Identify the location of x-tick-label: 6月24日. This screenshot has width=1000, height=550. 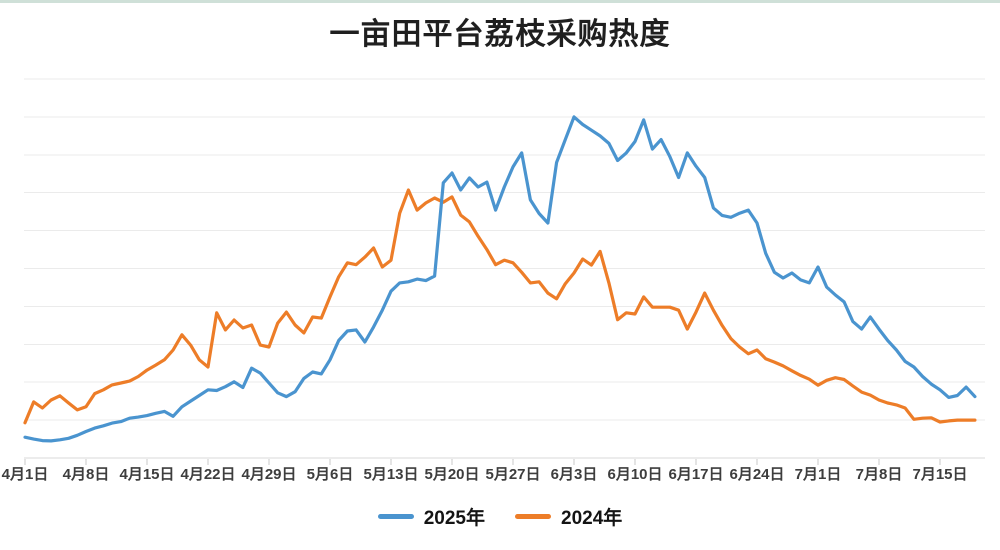
(756, 474).